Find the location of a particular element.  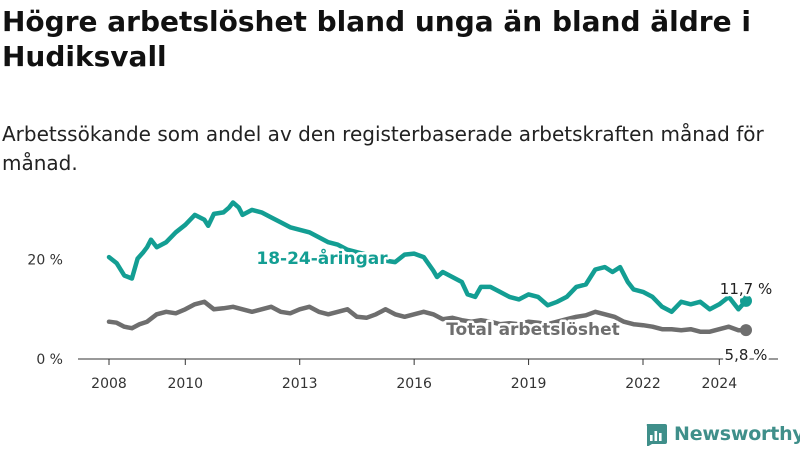

x-tick-label: 2008 is located at coordinates (109, 384).